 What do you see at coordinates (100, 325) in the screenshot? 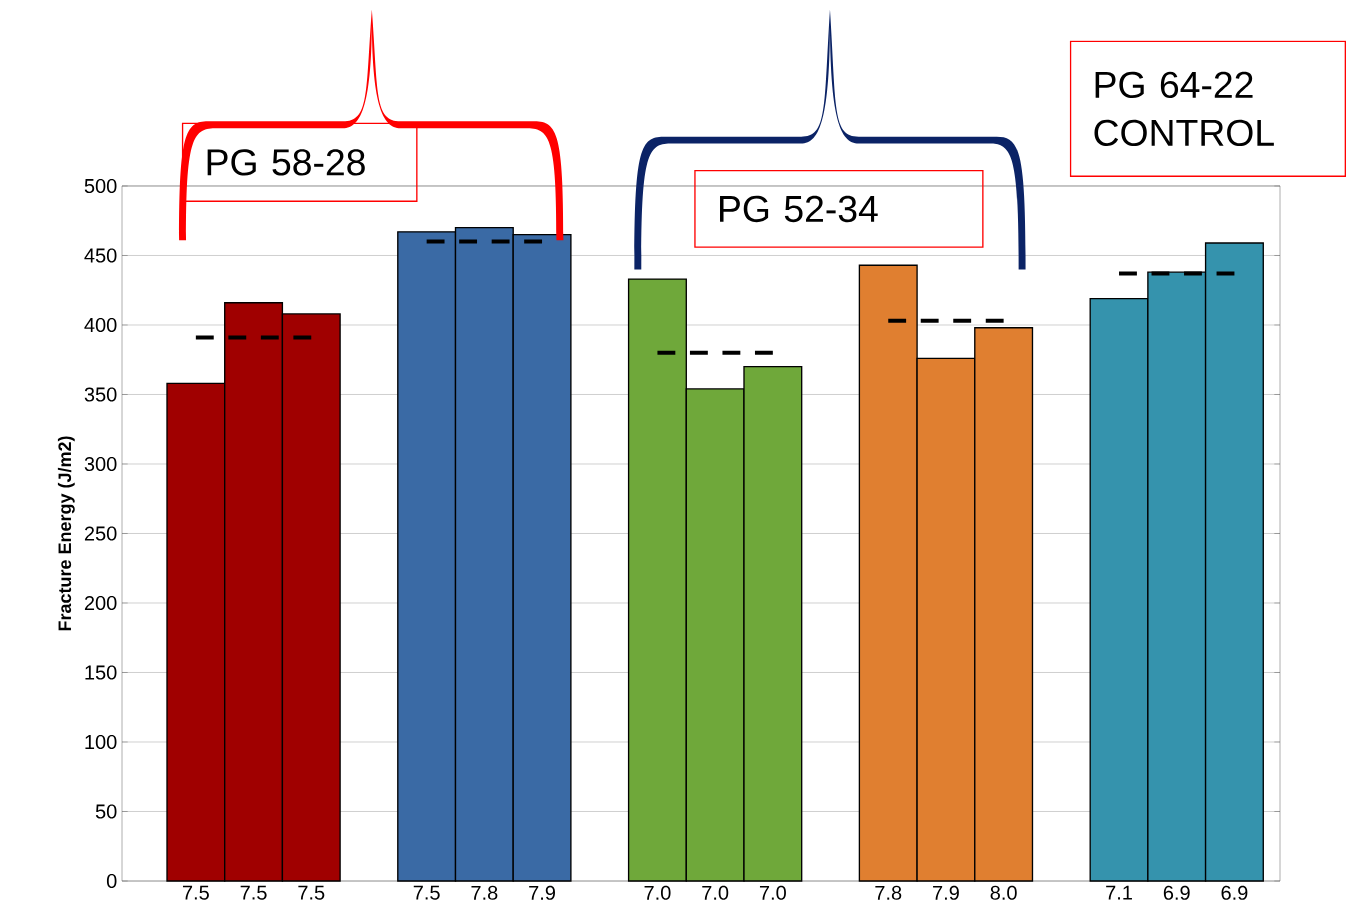
I see `y-tick-label: 400` at bounding box center [100, 325].